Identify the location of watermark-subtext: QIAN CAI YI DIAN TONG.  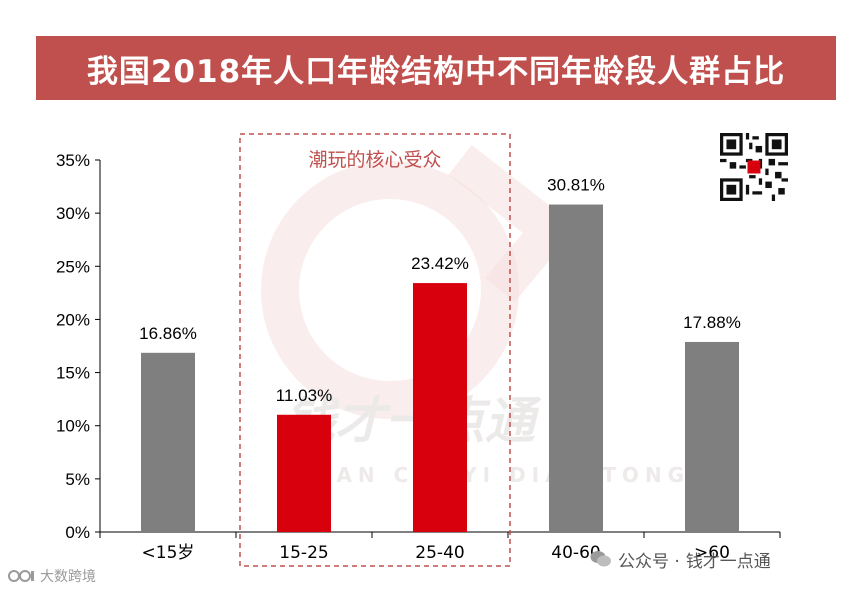
(495, 475).